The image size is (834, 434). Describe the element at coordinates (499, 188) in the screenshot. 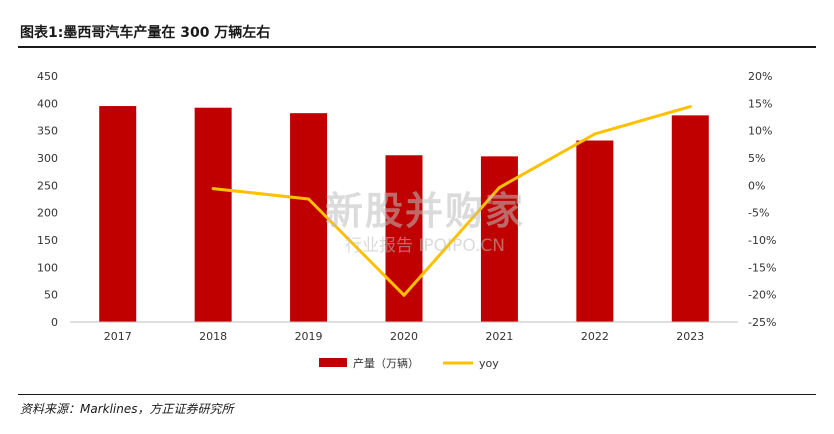

I see `point-yoy-2021` at that location.